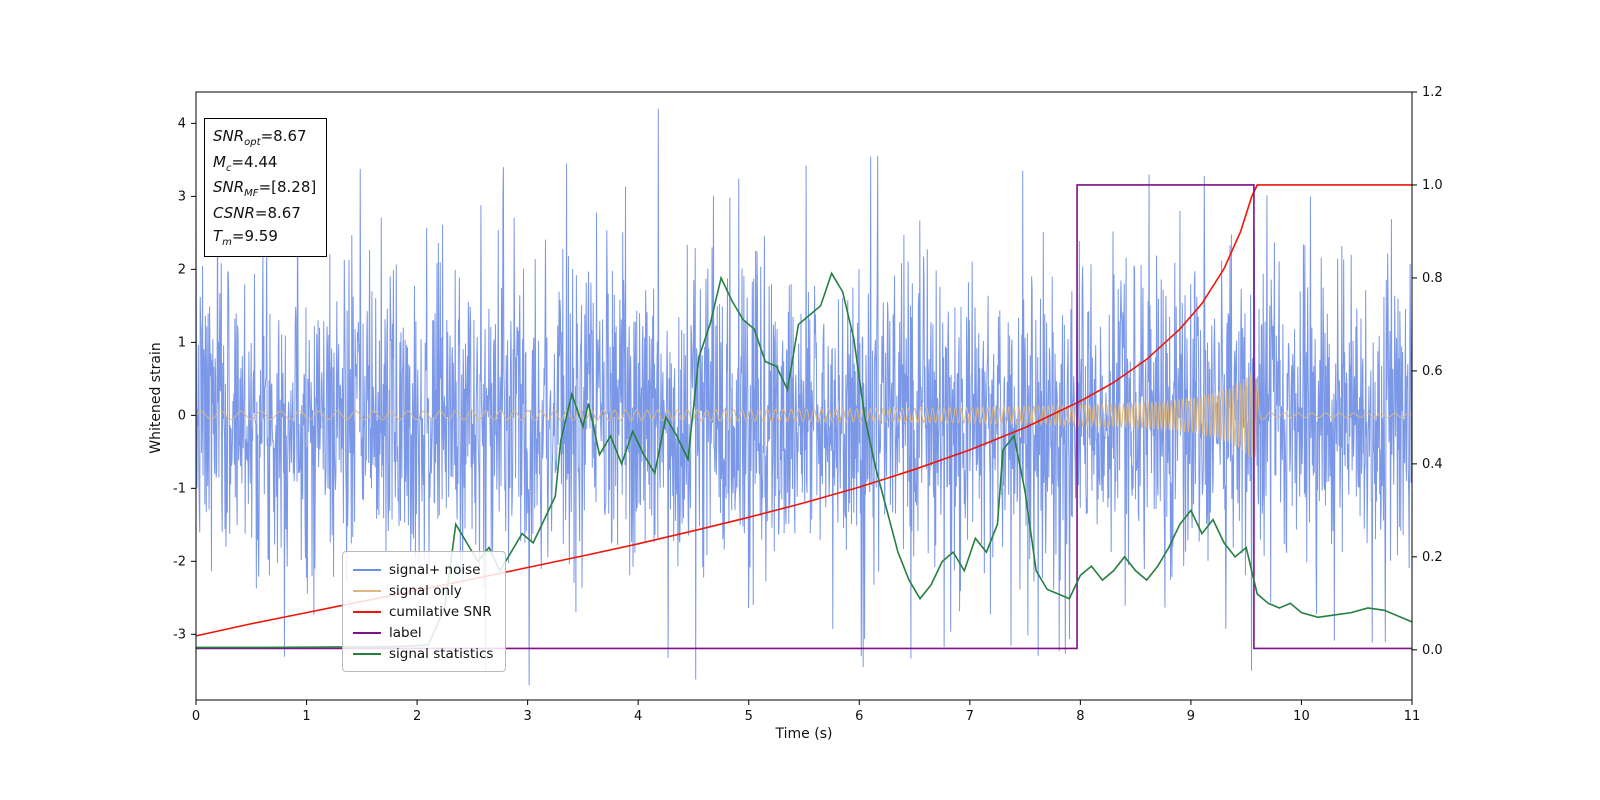 This screenshot has width=1600, height=800. I want to click on legend-item: cumilative SNR, so click(423, 611).